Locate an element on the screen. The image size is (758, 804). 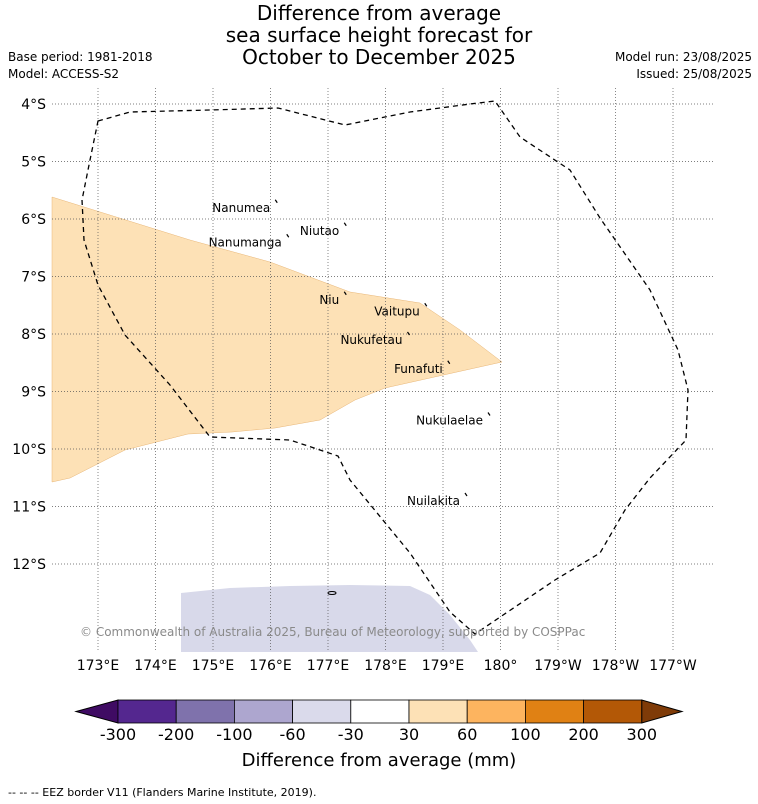
island-marker: Nuilakita is located at coordinates (437, 500).